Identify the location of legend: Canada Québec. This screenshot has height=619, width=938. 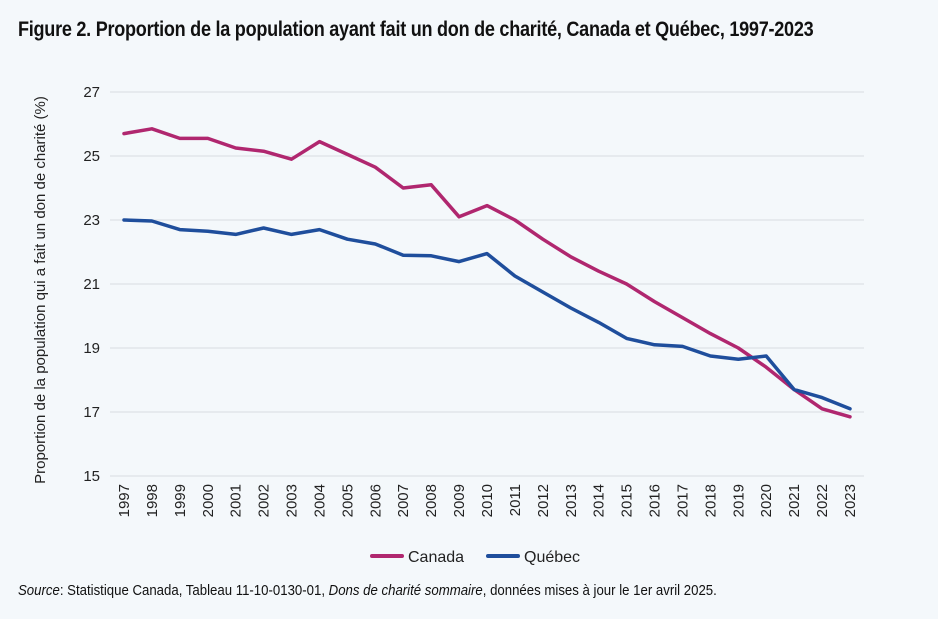
(475, 557).